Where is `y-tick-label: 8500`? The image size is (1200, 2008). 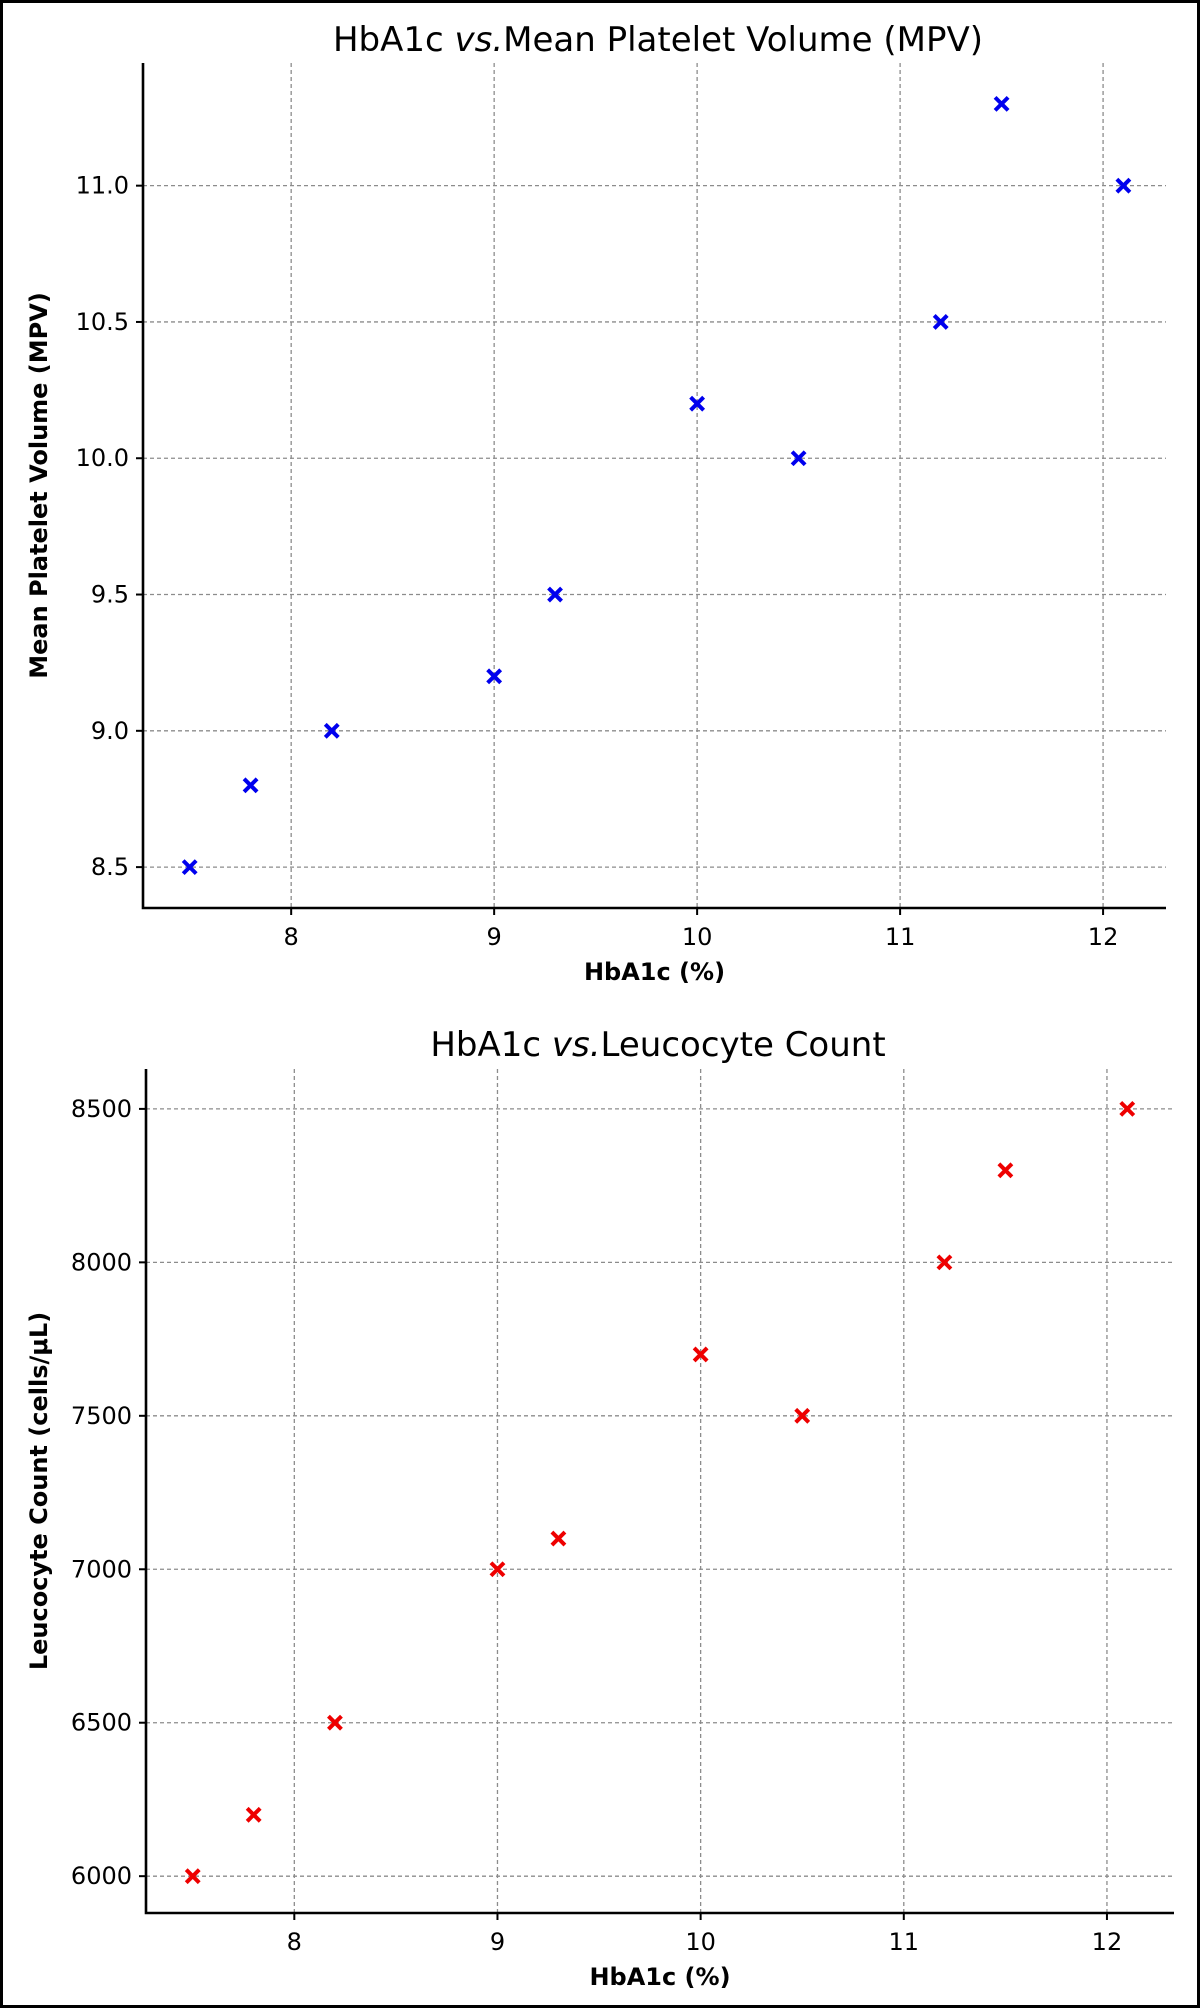
y-tick-label: 8500 is located at coordinates (101, 1109).